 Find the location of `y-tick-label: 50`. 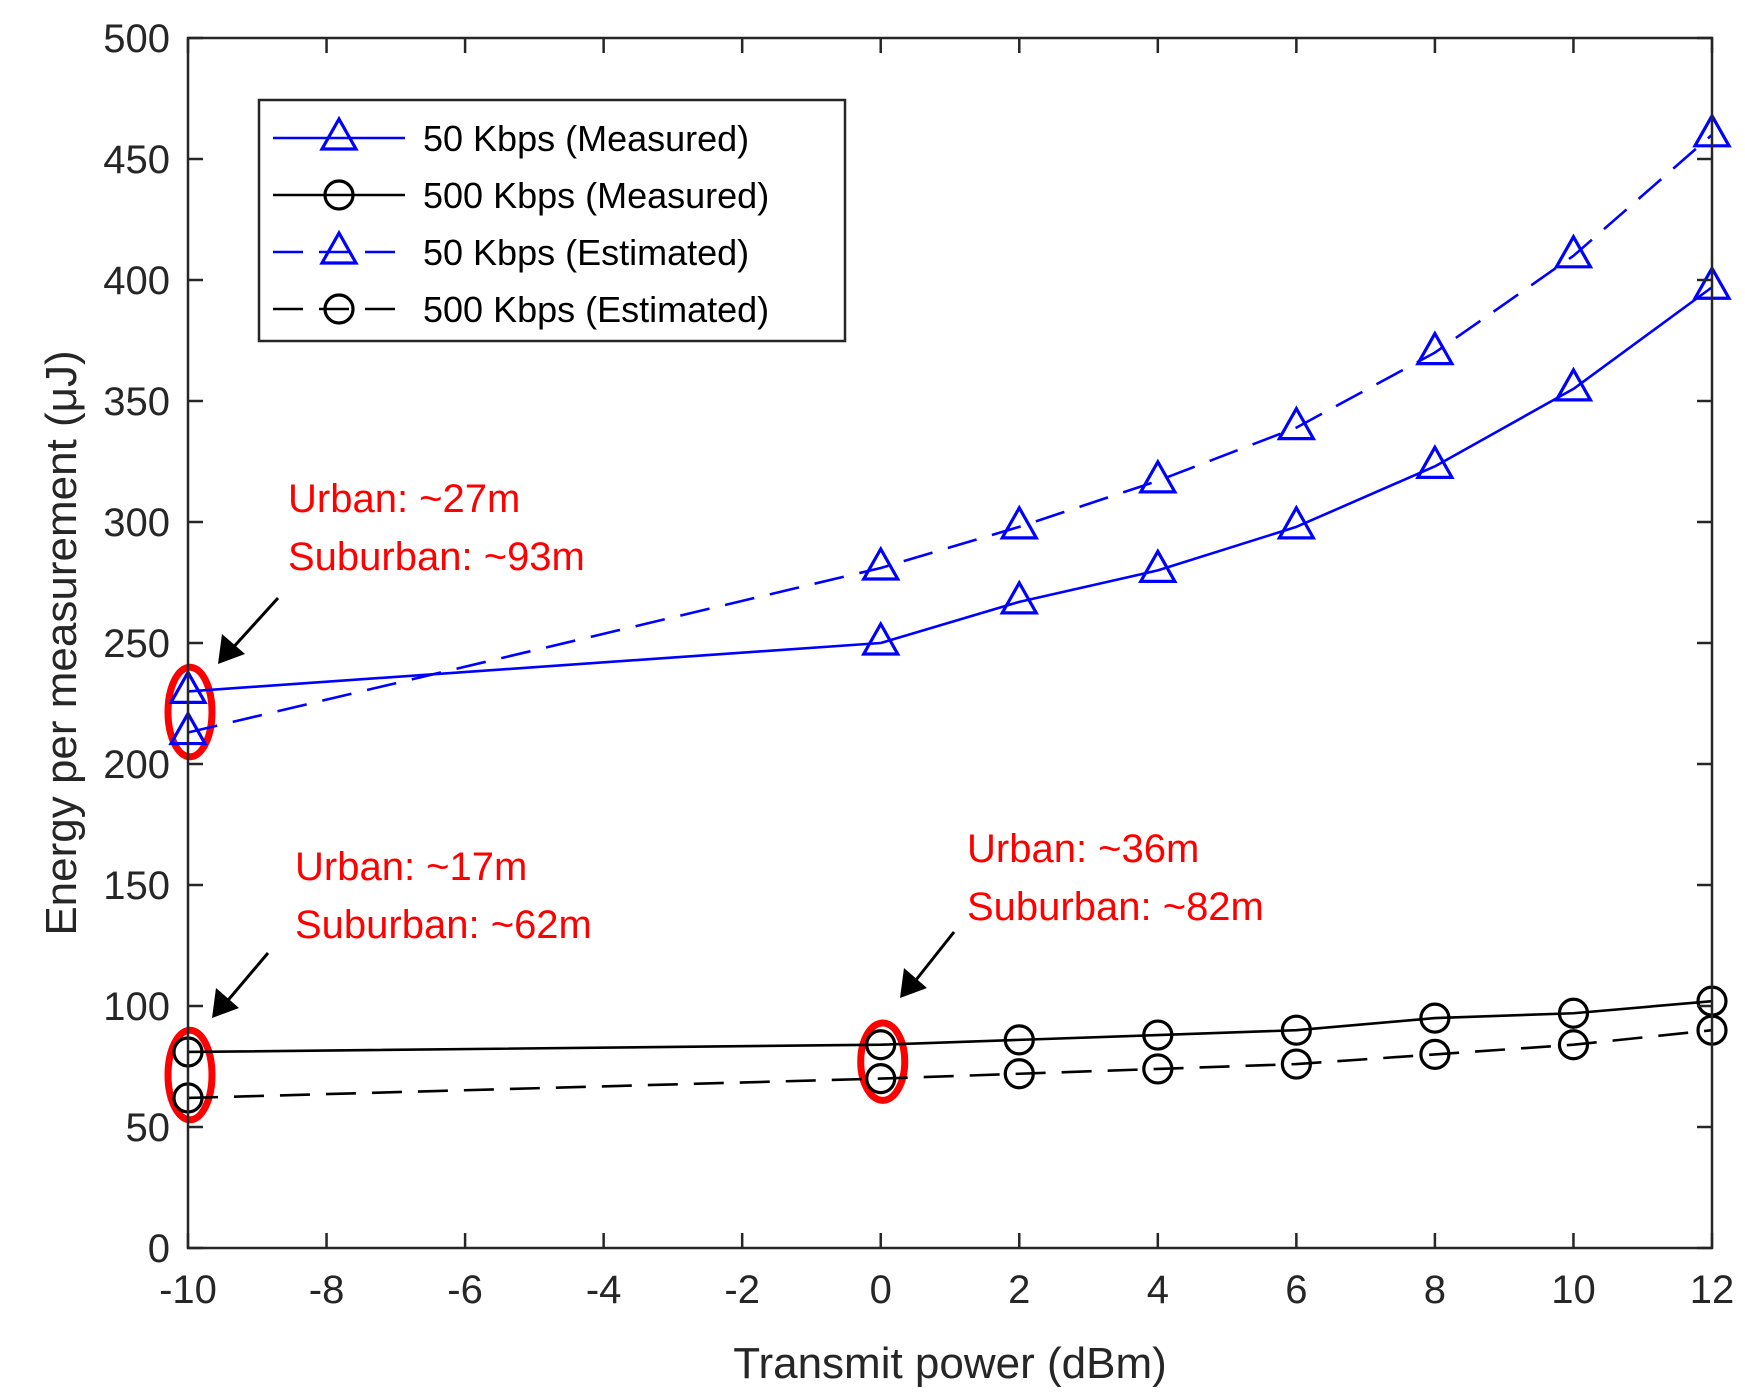

y-tick-label: 50 is located at coordinates (148, 1128).